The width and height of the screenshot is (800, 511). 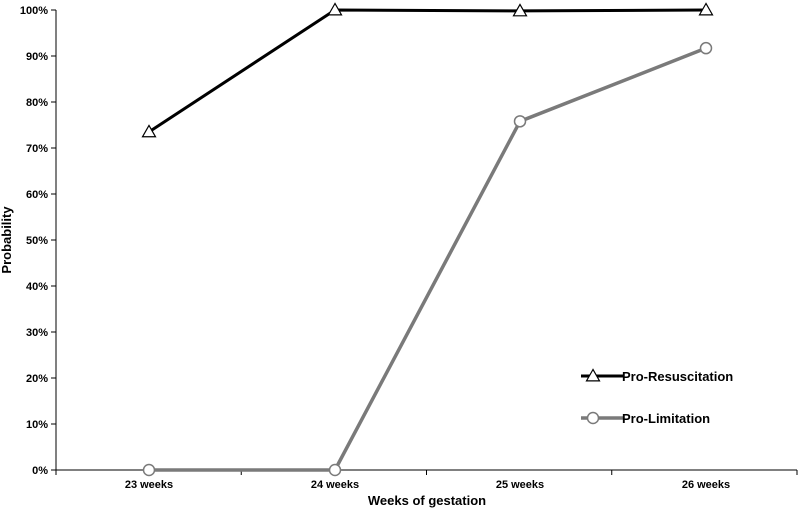 I want to click on x-axis-title: Weeks of gestation, so click(x=427, y=500).